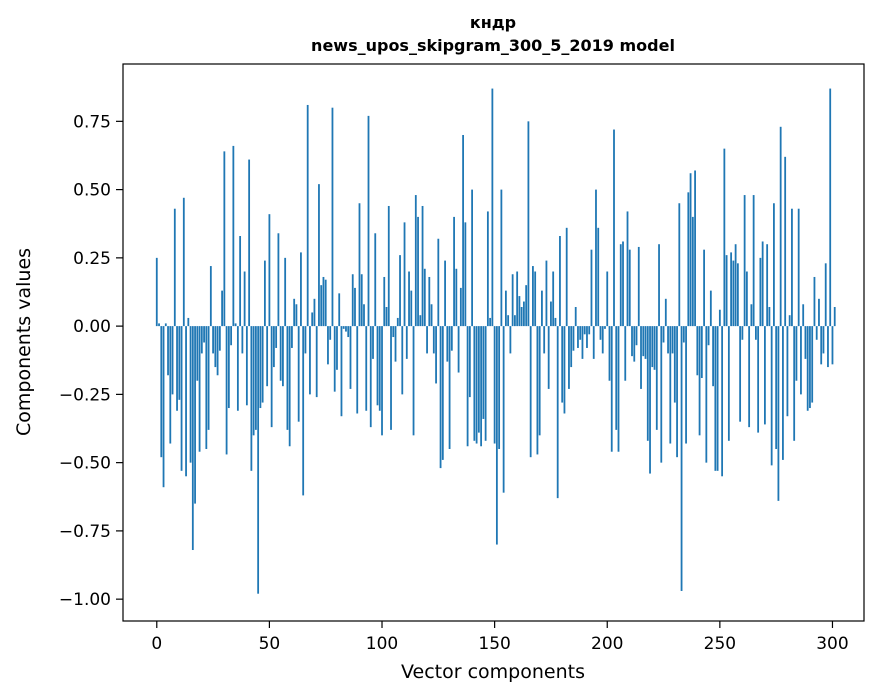 Image resolution: width=880 pixels, height=696 pixels. Describe the element at coordinates (493, 672) in the screenshot. I see `x-axis-label: Vector components` at that location.